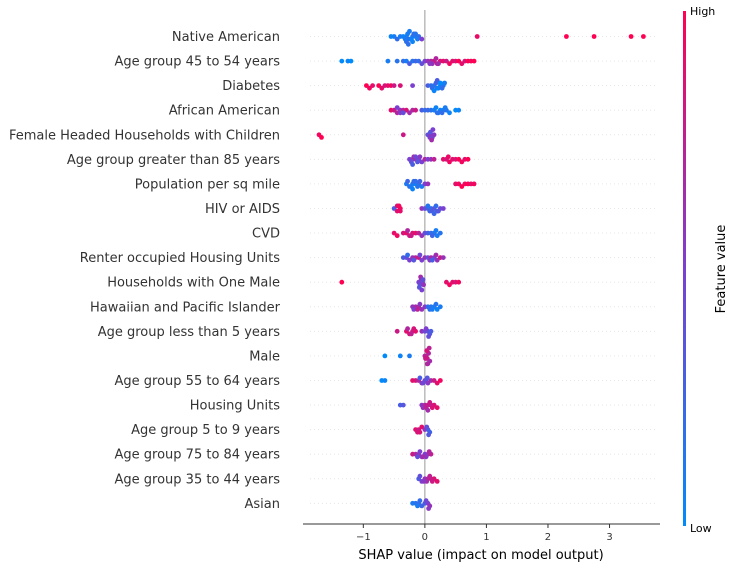 The height and width of the screenshot is (568, 735). What do you see at coordinates (207, 184) in the screenshot?
I see `feature-label: Population per sq mile` at bounding box center [207, 184].